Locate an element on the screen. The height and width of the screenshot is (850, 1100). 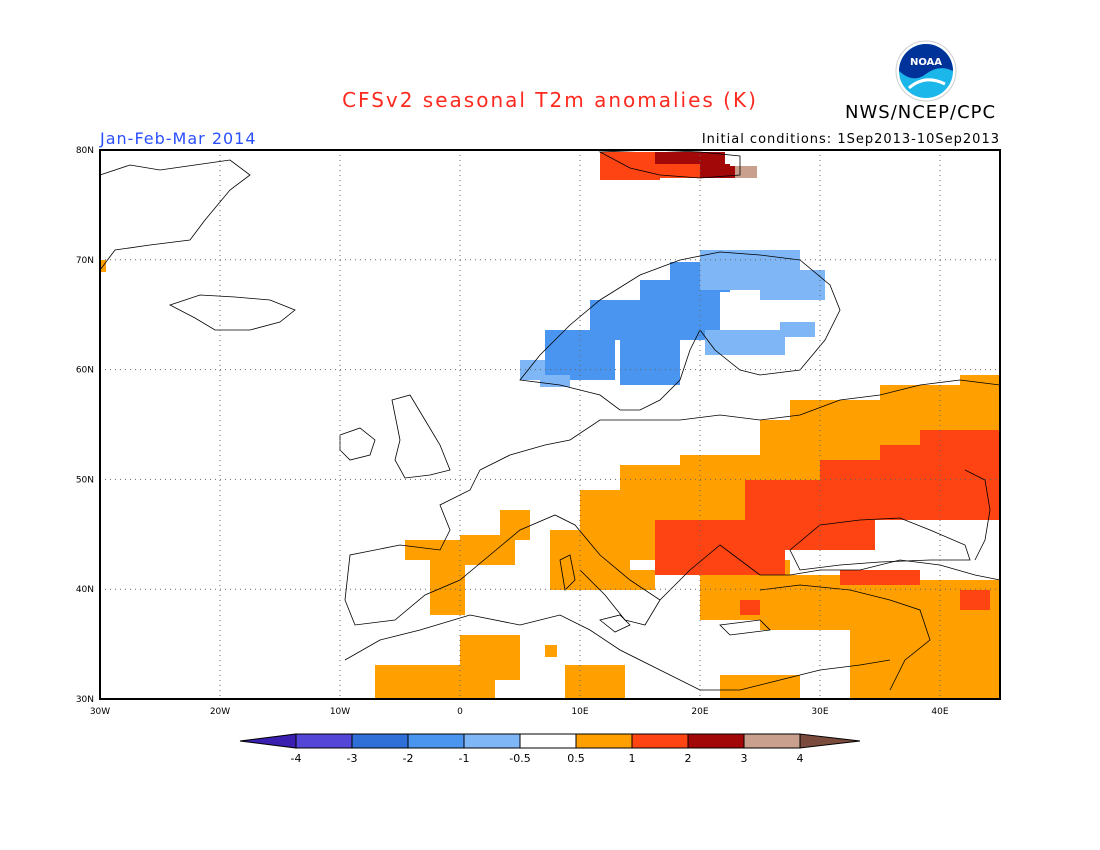
colorbar-tick-label: -3 is located at coordinates (352, 758).